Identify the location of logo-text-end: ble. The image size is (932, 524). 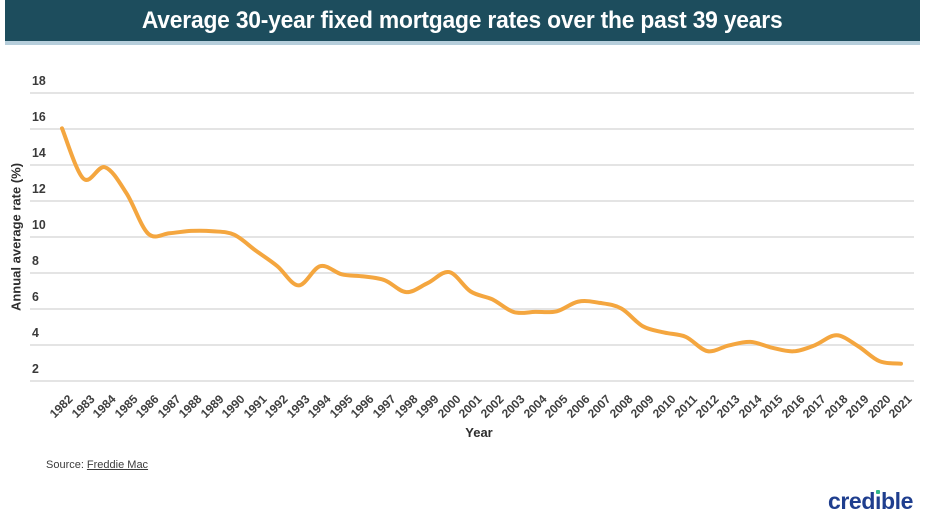
(896, 501).